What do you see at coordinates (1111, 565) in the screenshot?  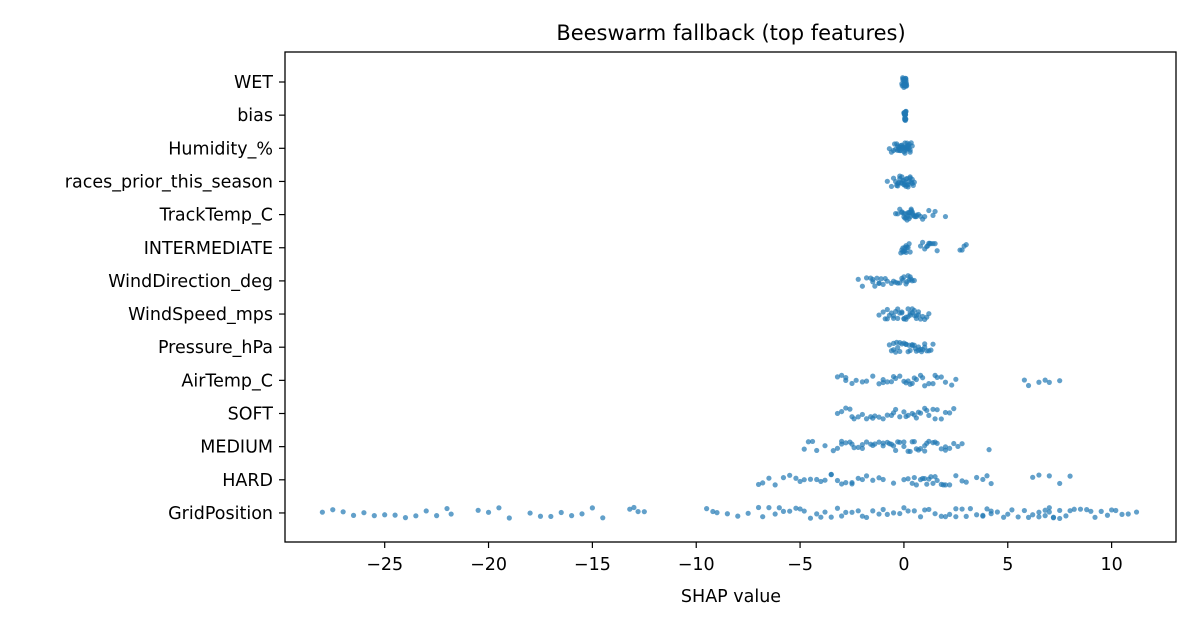 I see `x-tick-label: 10` at bounding box center [1111, 565].